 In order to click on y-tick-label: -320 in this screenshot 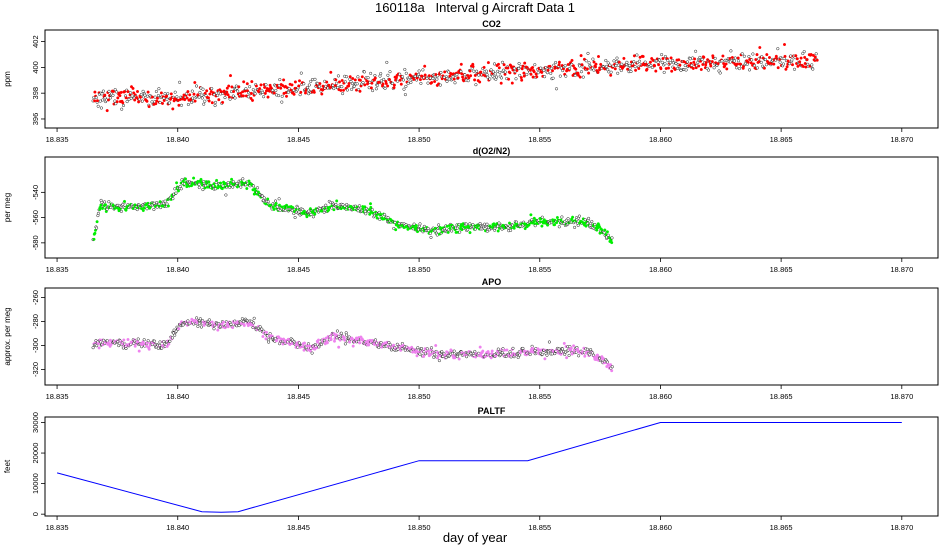, I will do `click(35, 369)`.